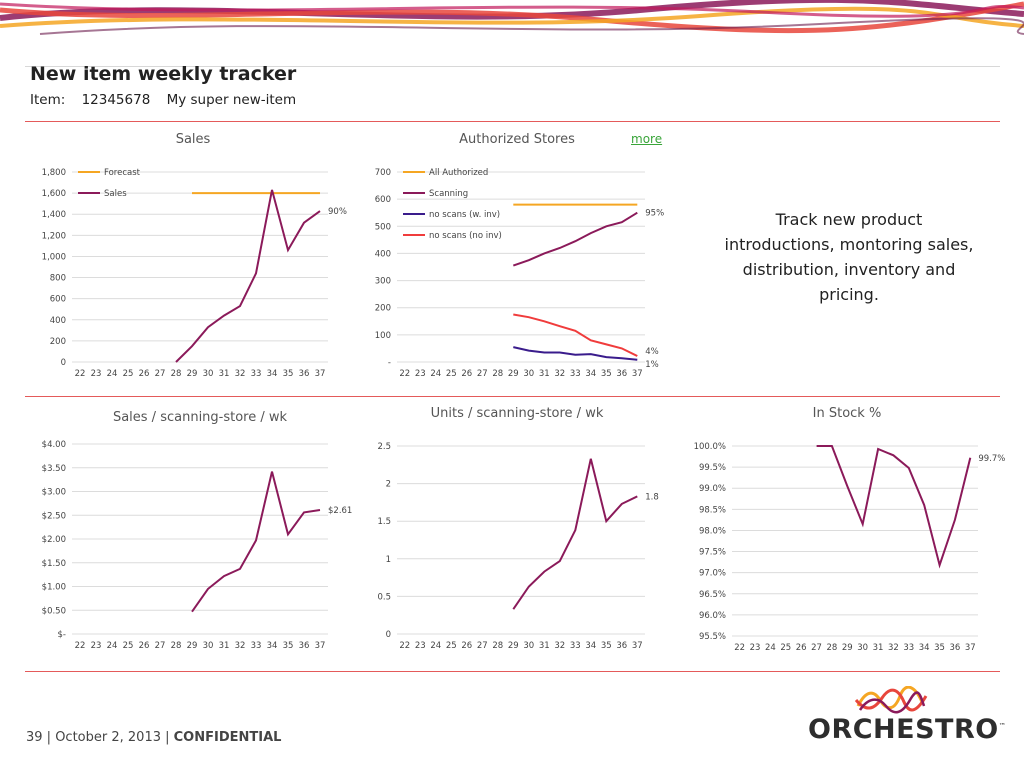 The image size is (1024, 768). Describe the element at coordinates (388, 635) in the screenshot. I see `y-tick-label: 0` at that location.